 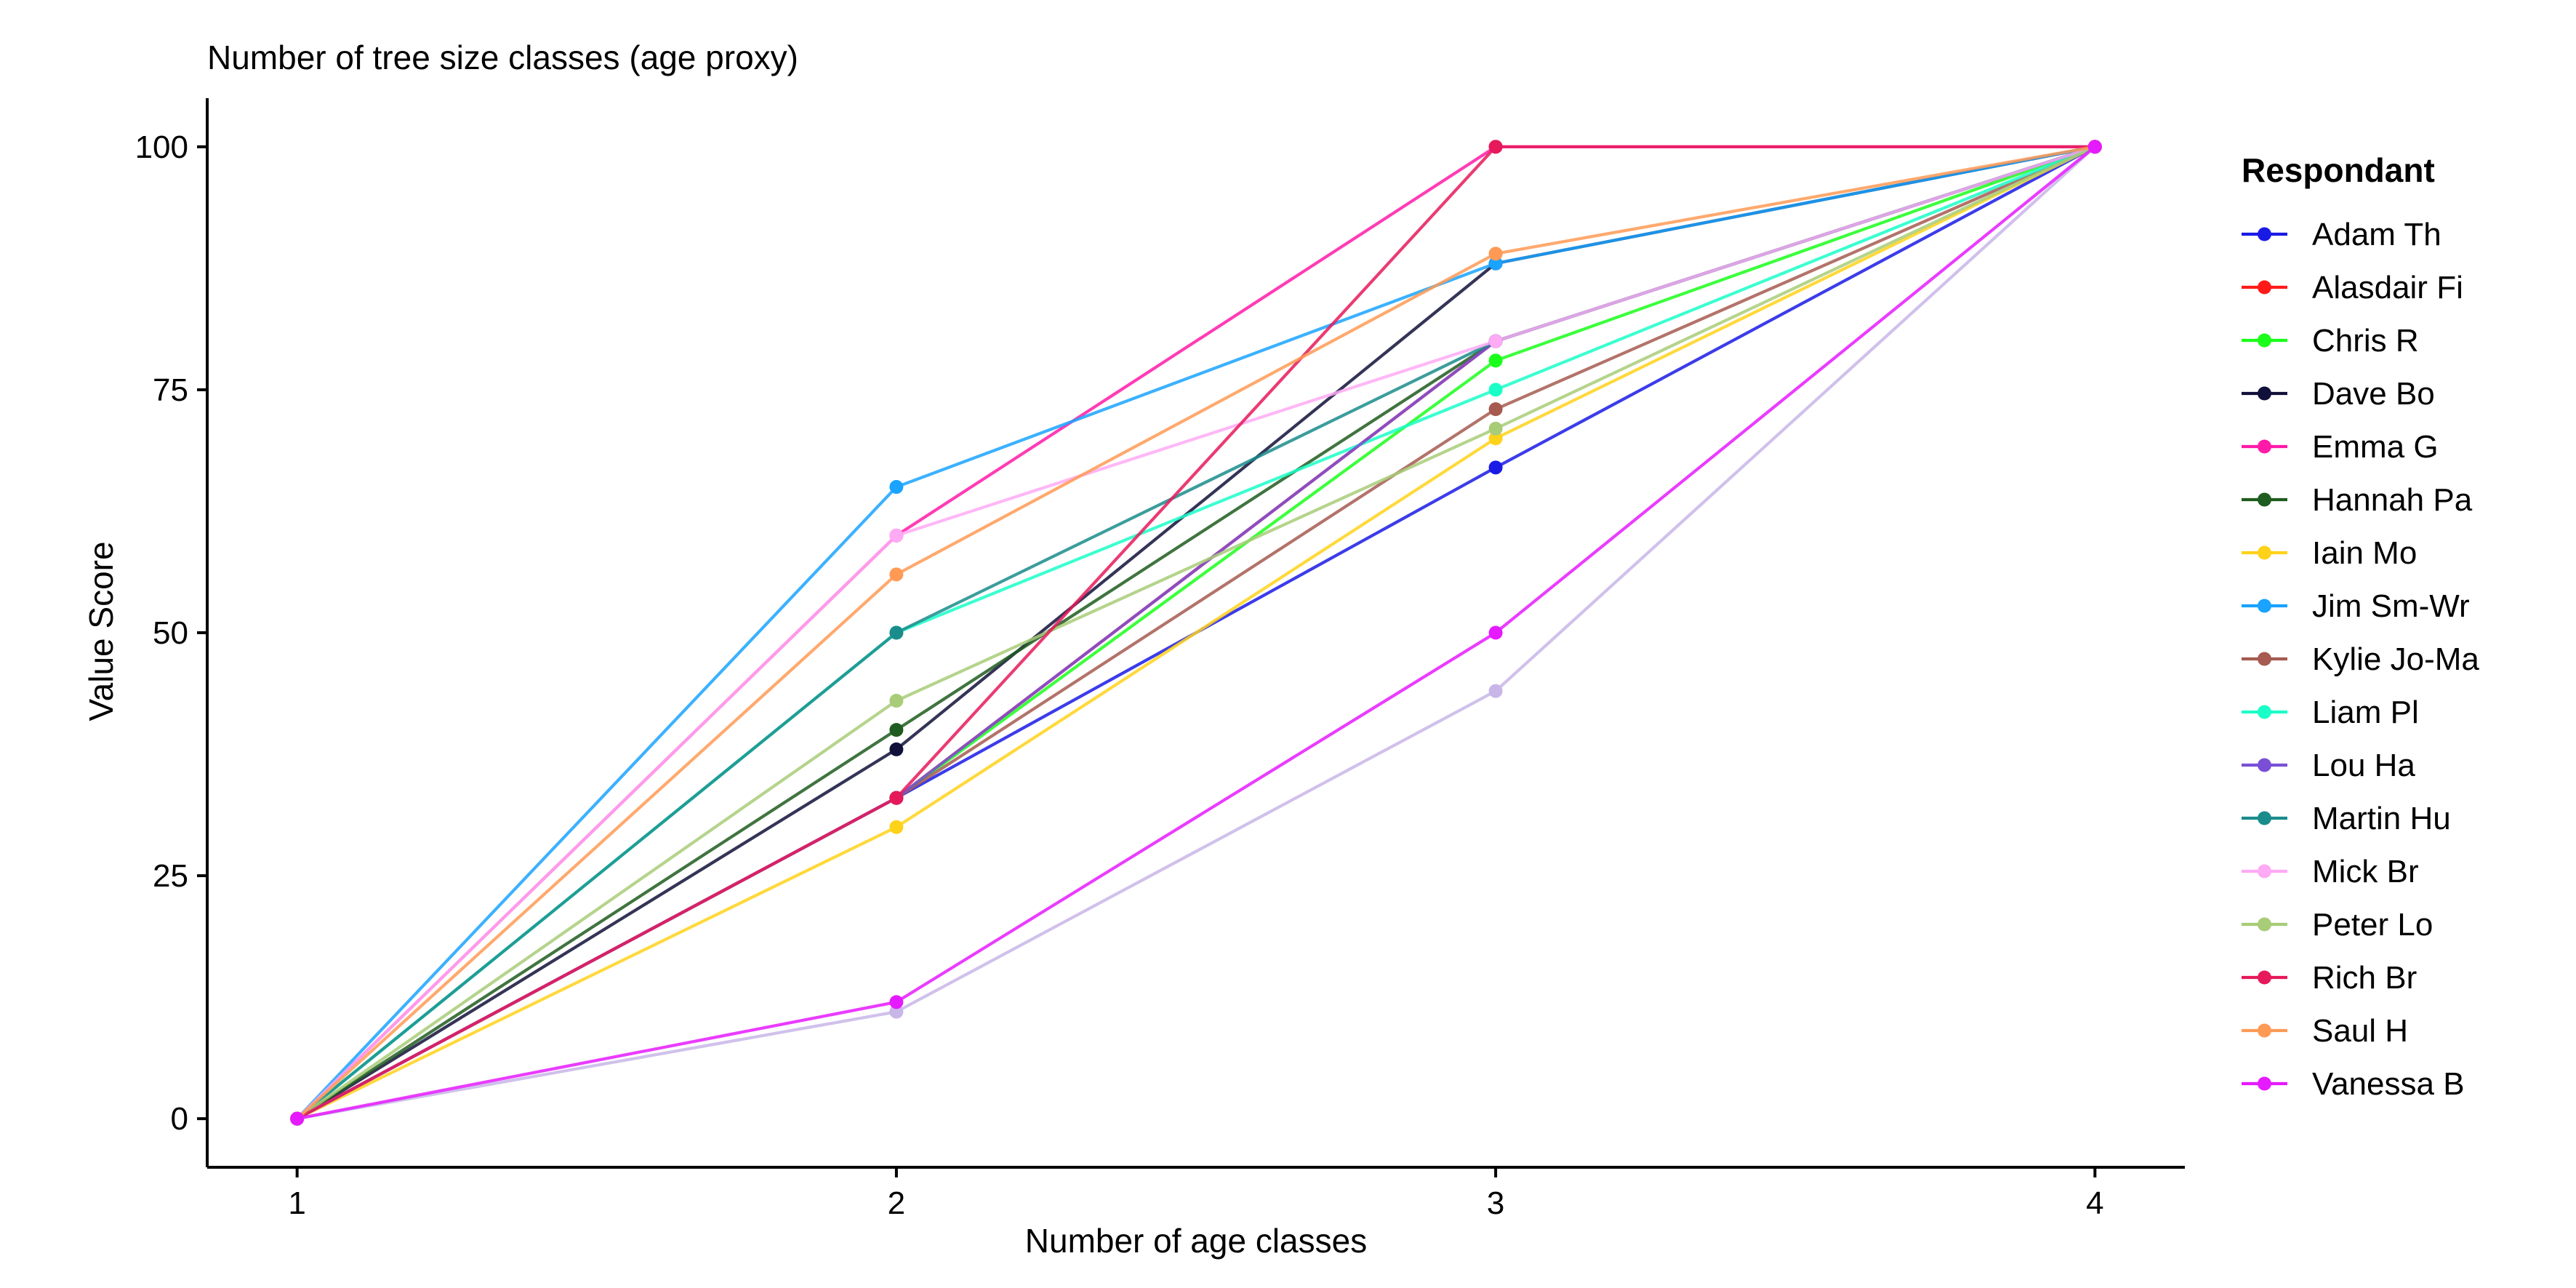 I want to click on y-tick-label: 50, so click(x=170, y=633).